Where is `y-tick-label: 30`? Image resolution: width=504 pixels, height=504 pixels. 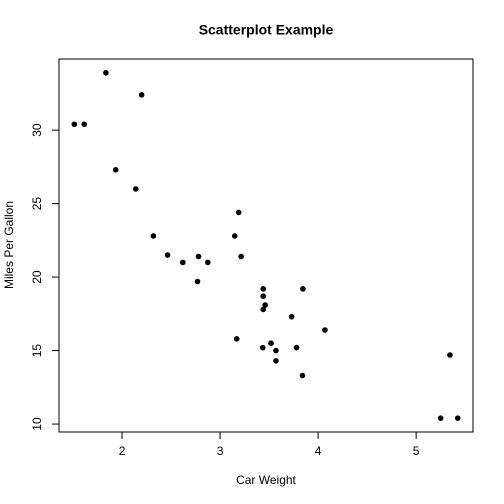
y-tick-label: 30 is located at coordinates (37, 130).